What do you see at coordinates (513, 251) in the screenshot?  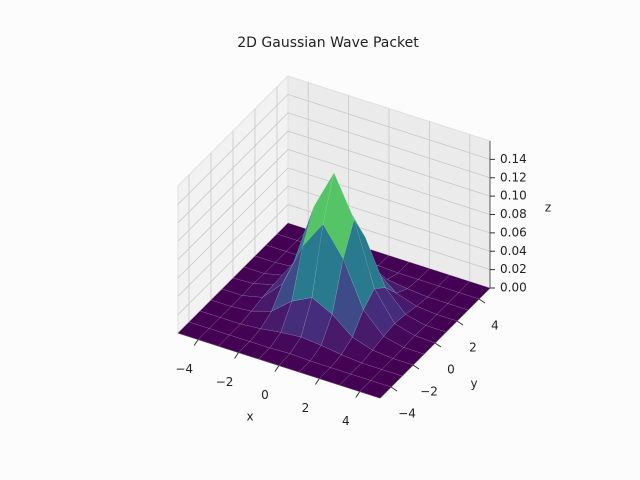 I see `z-tick-label: 0.04` at bounding box center [513, 251].